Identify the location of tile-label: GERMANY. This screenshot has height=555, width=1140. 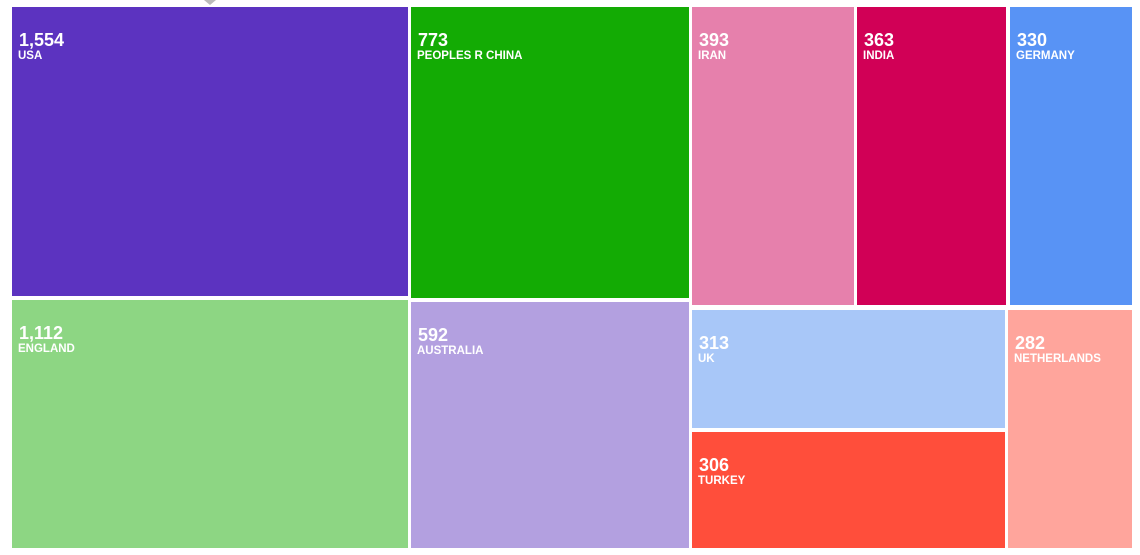
(1045, 56).